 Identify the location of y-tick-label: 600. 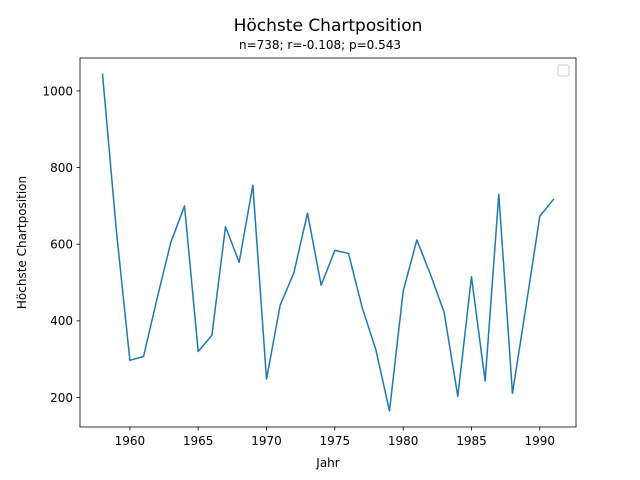
(61, 245).